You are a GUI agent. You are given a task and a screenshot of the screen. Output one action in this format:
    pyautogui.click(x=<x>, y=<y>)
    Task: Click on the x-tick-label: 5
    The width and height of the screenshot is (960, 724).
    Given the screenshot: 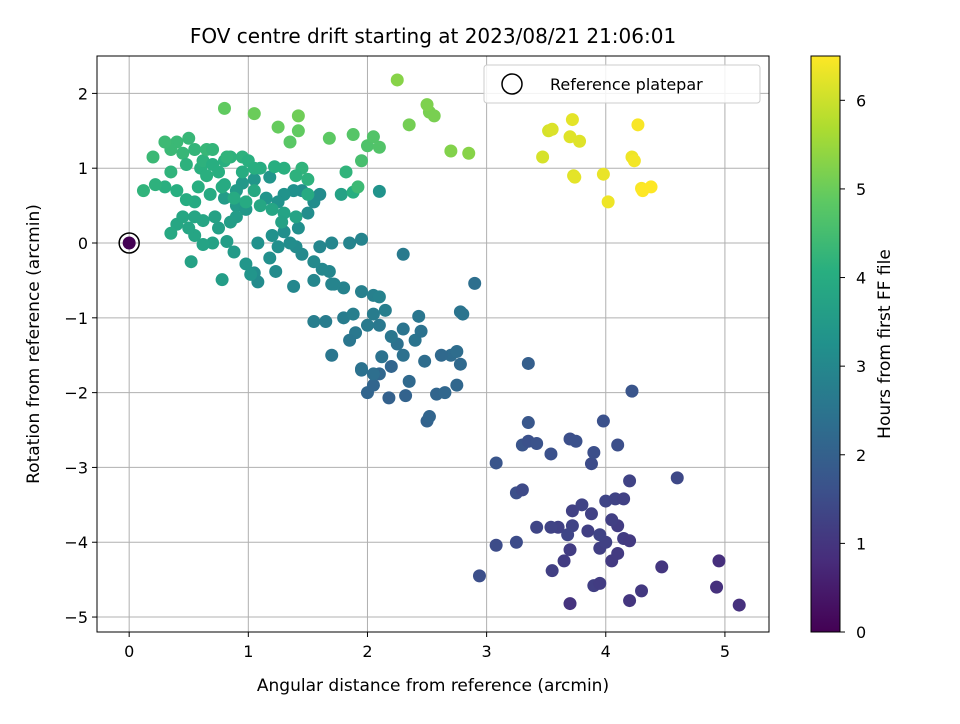 What is the action you would take?
    pyautogui.click(x=725, y=651)
    